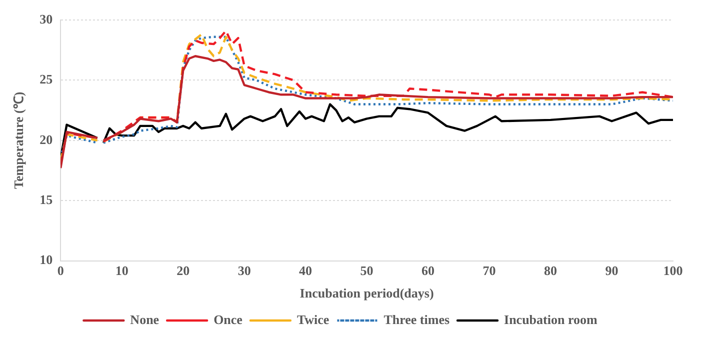 The width and height of the screenshot is (703, 339). Describe the element at coordinates (183, 270) in the screenshot. I see `x-tick-label: 20` at that location.